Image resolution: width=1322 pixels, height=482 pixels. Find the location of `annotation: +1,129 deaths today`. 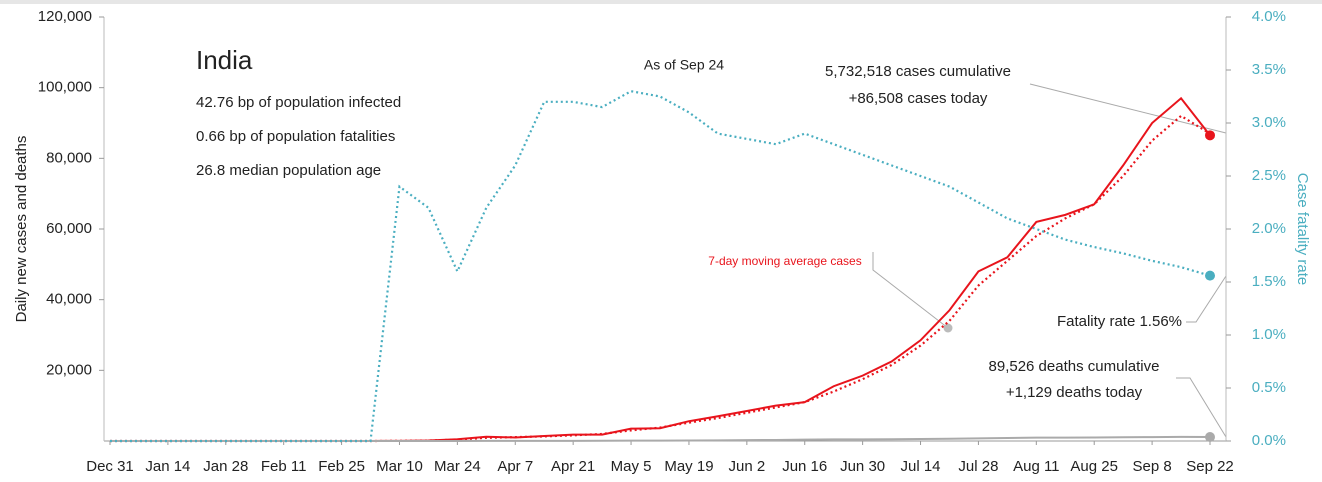

annotation: +1,129 deaths today is located at coordinates (1074, 392).